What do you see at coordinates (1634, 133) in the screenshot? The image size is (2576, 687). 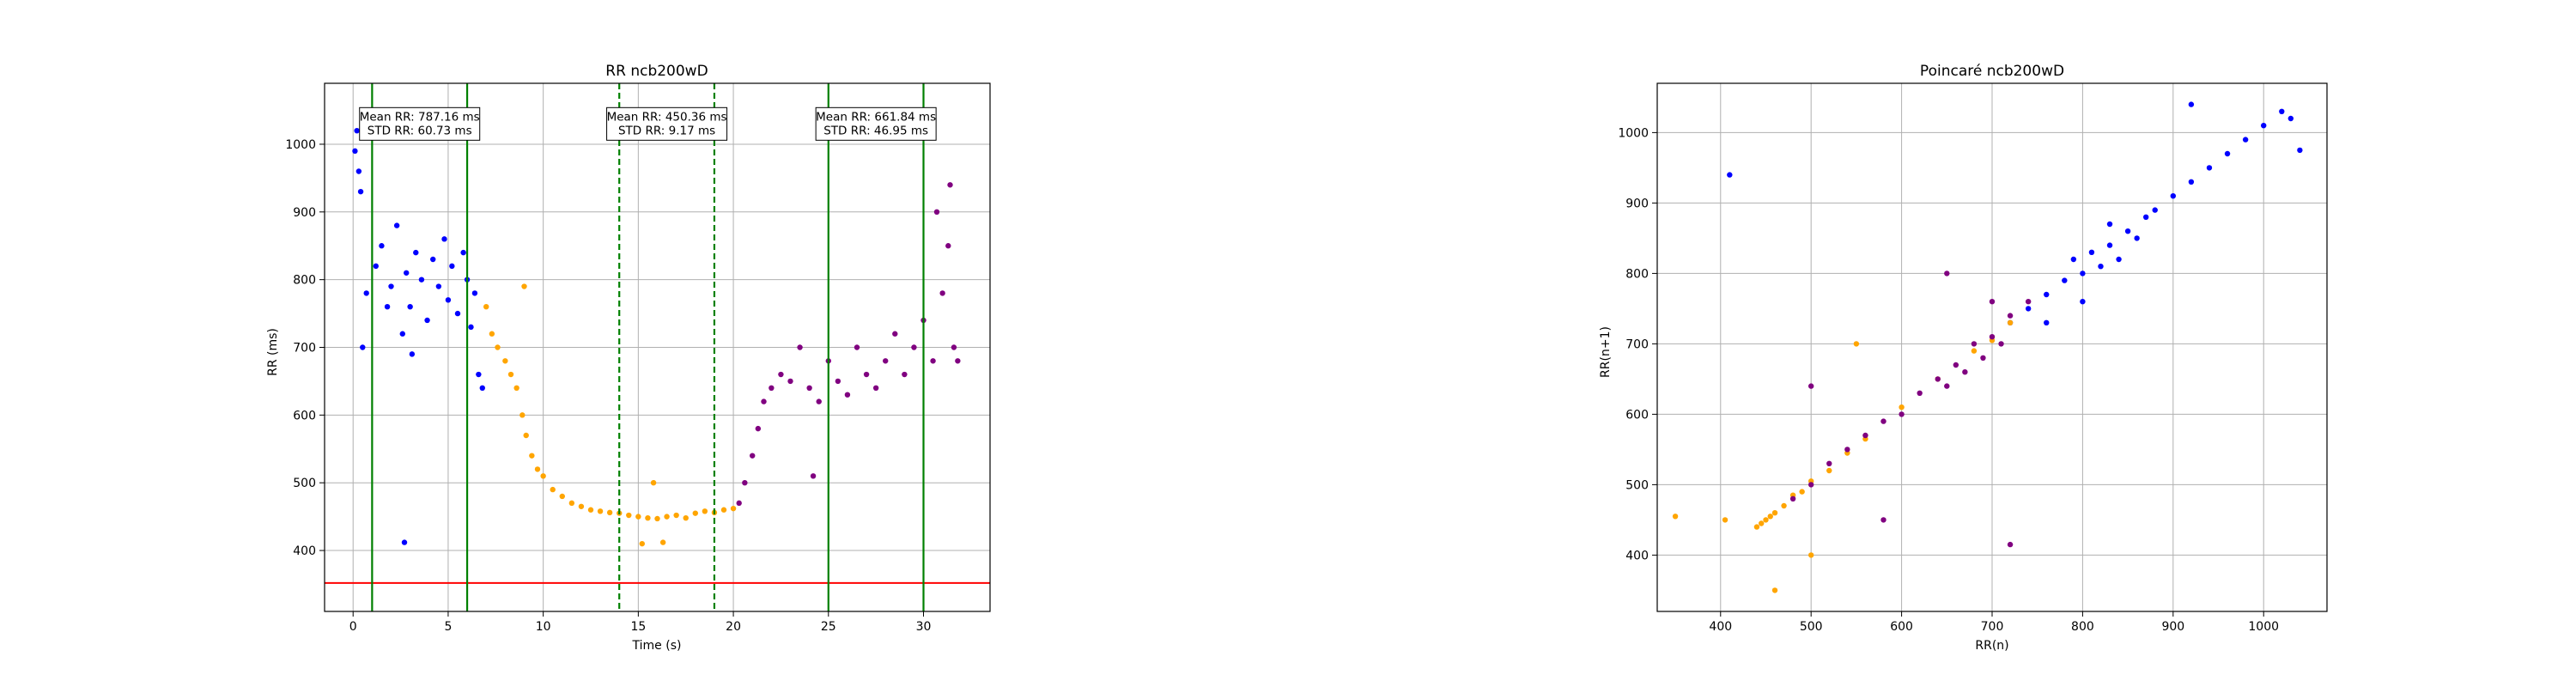 I see `poincare-y-tick-label-6: 1000` at bounding box center [1634, 133].